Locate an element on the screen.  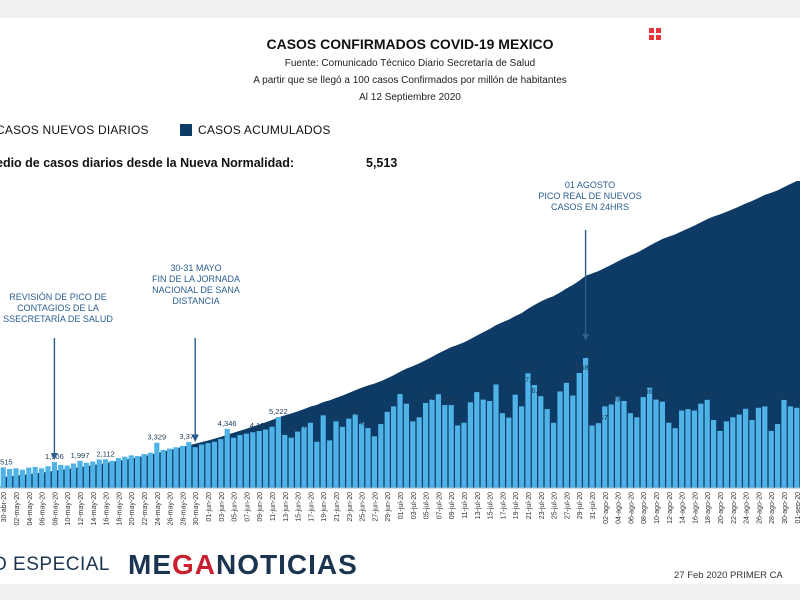
data-label: 5,441 is located at coordinates (355, 408).